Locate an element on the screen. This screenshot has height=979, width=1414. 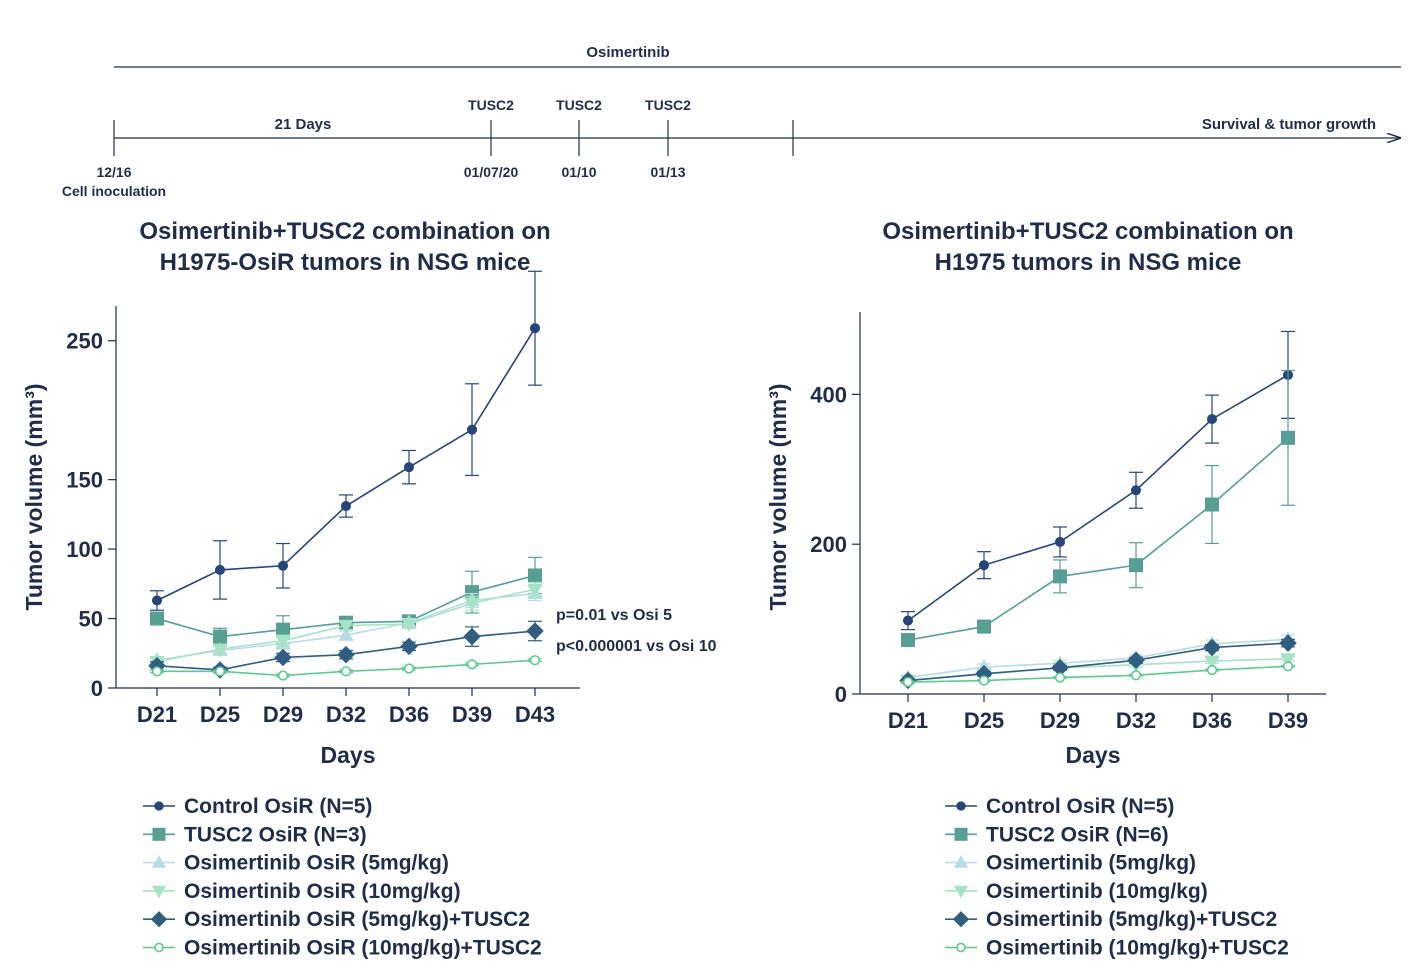
legend-item: Osimertinib OsiR (5mg/kg) is located at coordinates (296, 863).